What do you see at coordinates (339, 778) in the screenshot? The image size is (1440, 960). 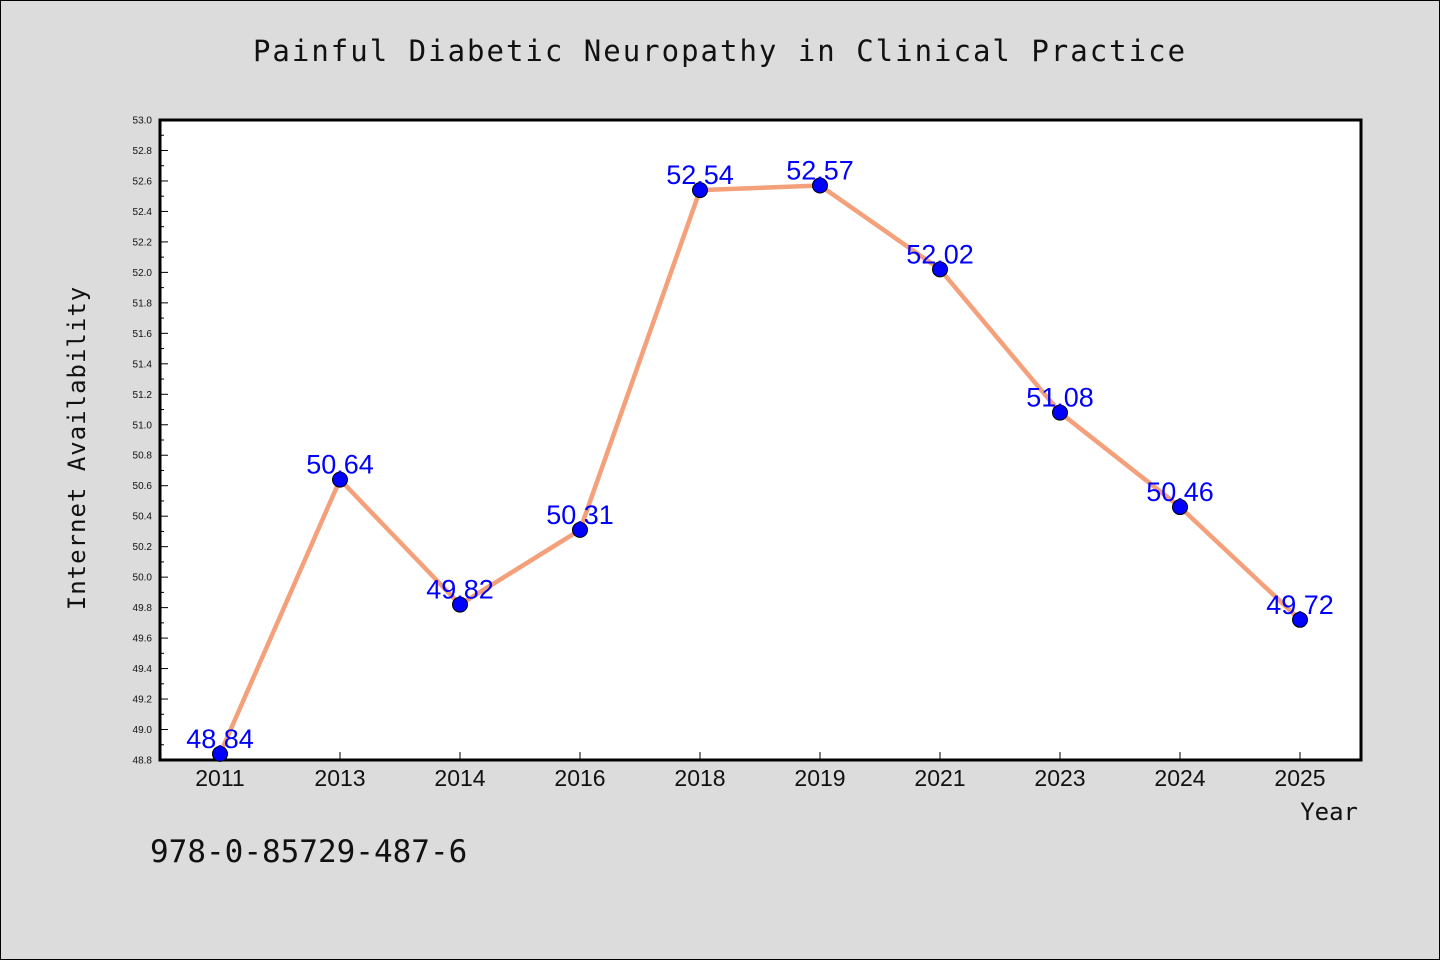 I see `x-tick-label: 2013` at bounding box center [339, 778].